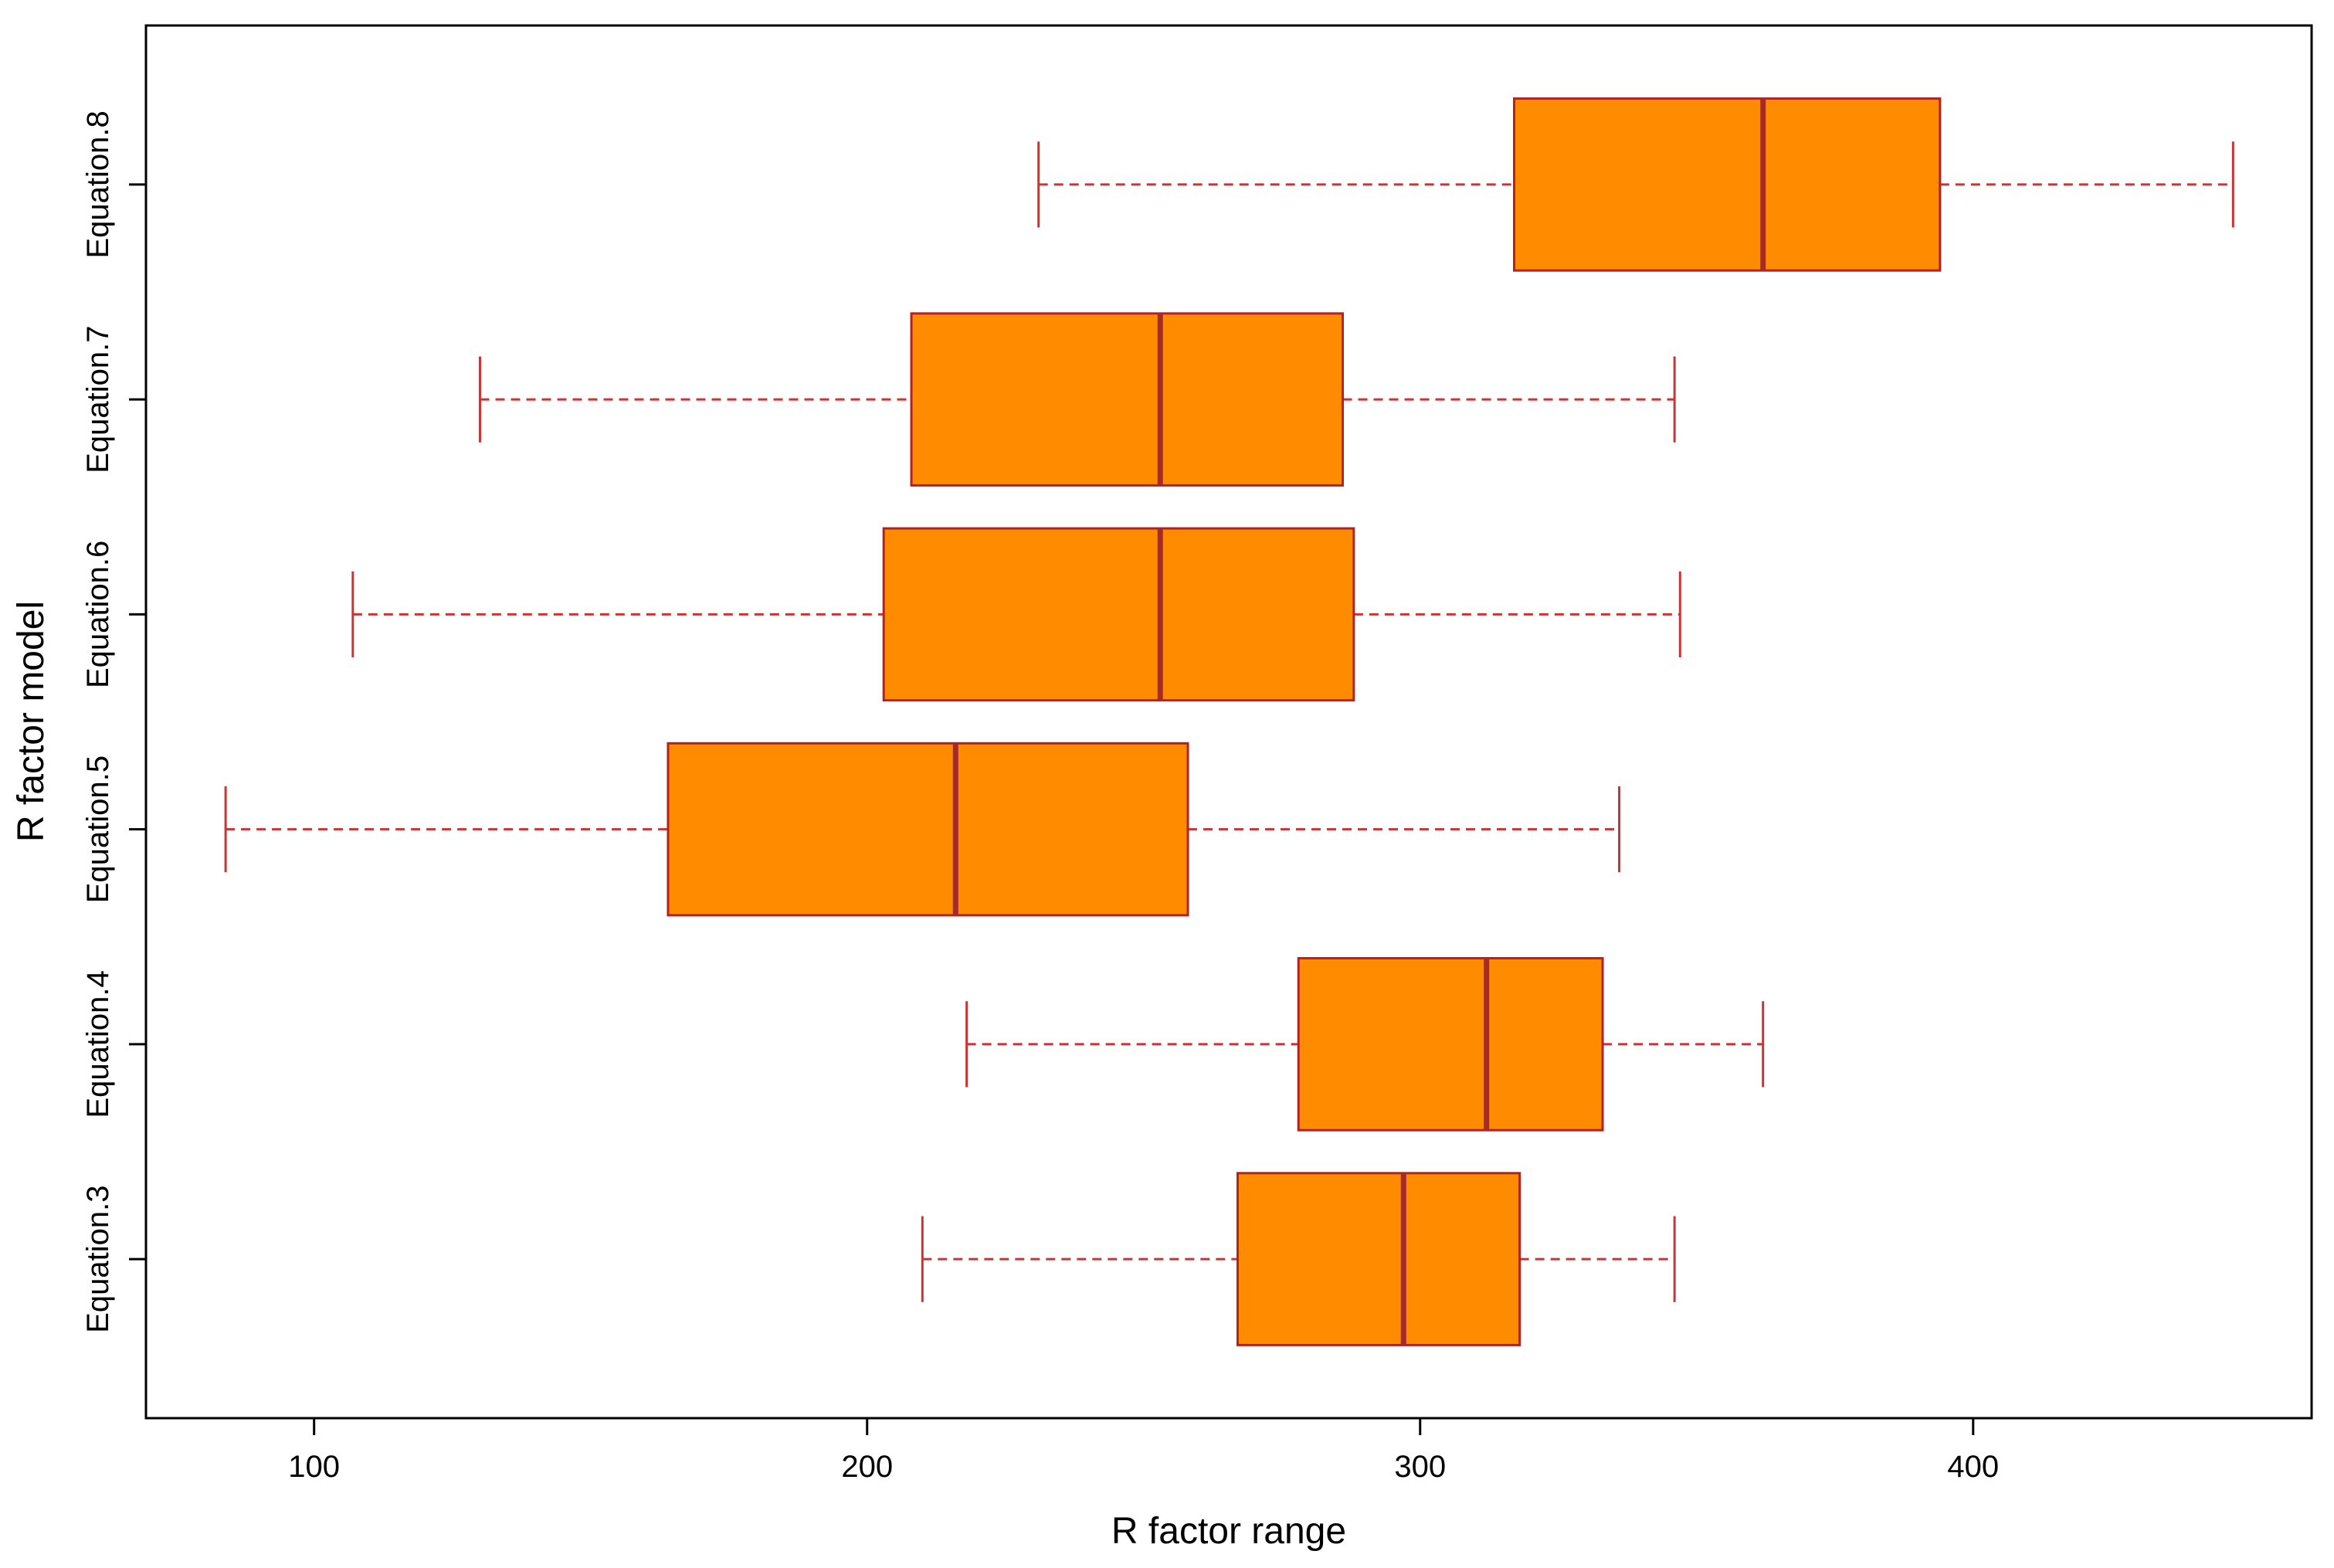 The width and height of the screenshot is (2334, 1568). I want to click on box-Equation.8, so click(1635, 185).